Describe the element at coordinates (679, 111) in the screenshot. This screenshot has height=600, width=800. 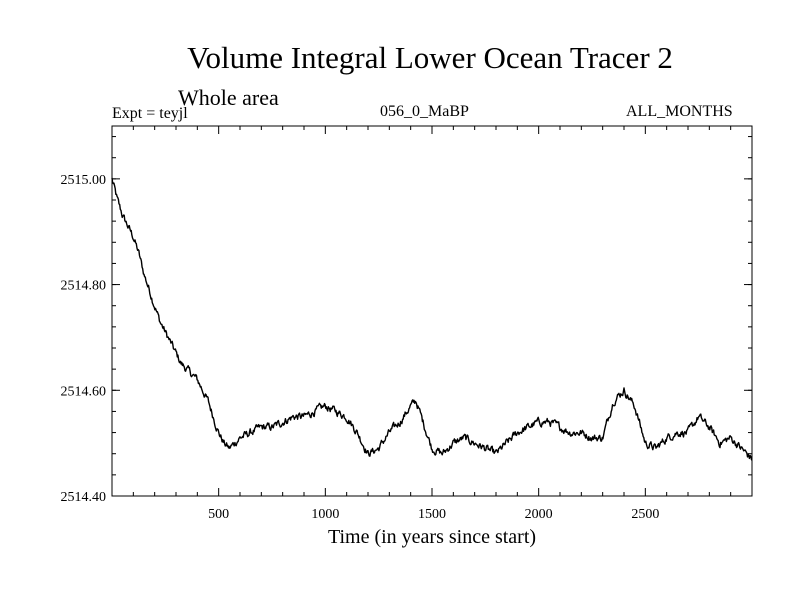
I see `months-label: ALL_MONTHS` at that location.